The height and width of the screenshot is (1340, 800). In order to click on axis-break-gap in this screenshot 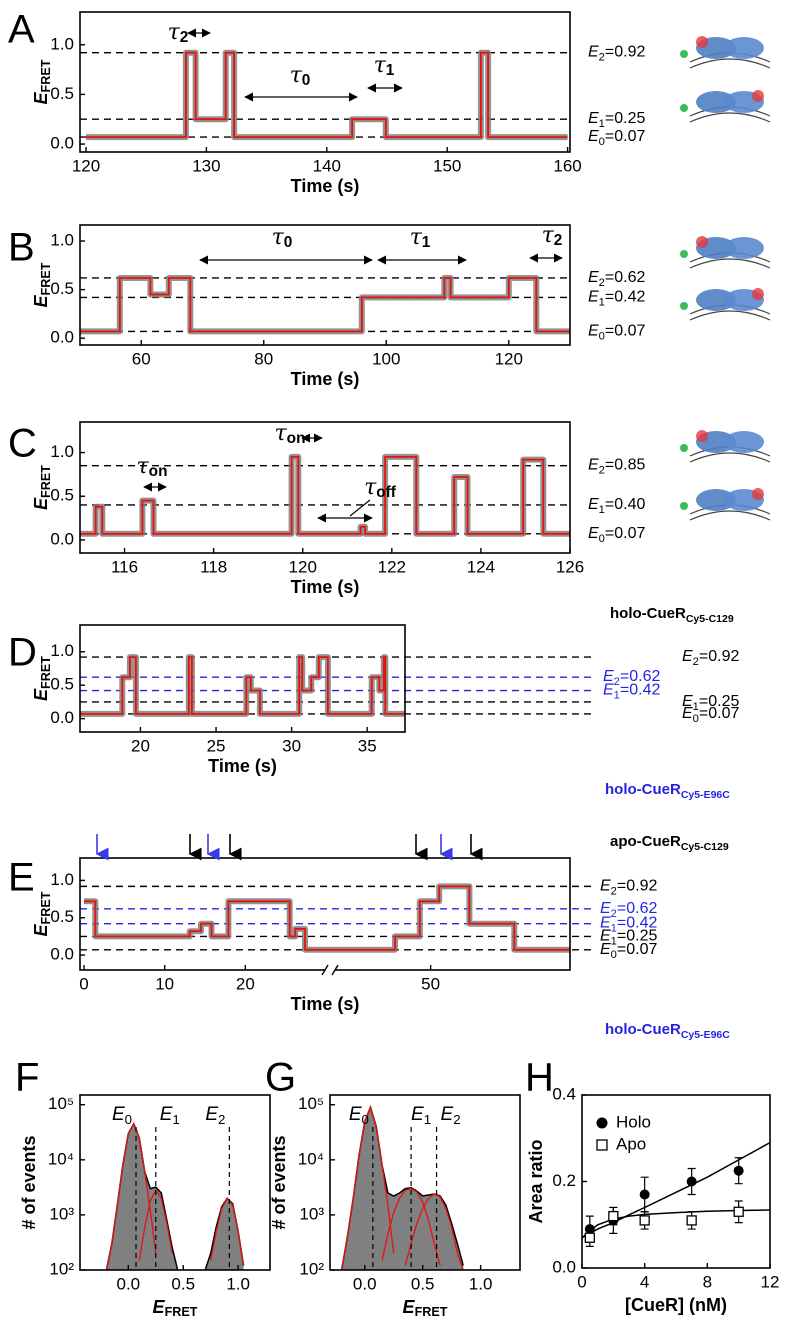, I will do `click(330, 970)`.